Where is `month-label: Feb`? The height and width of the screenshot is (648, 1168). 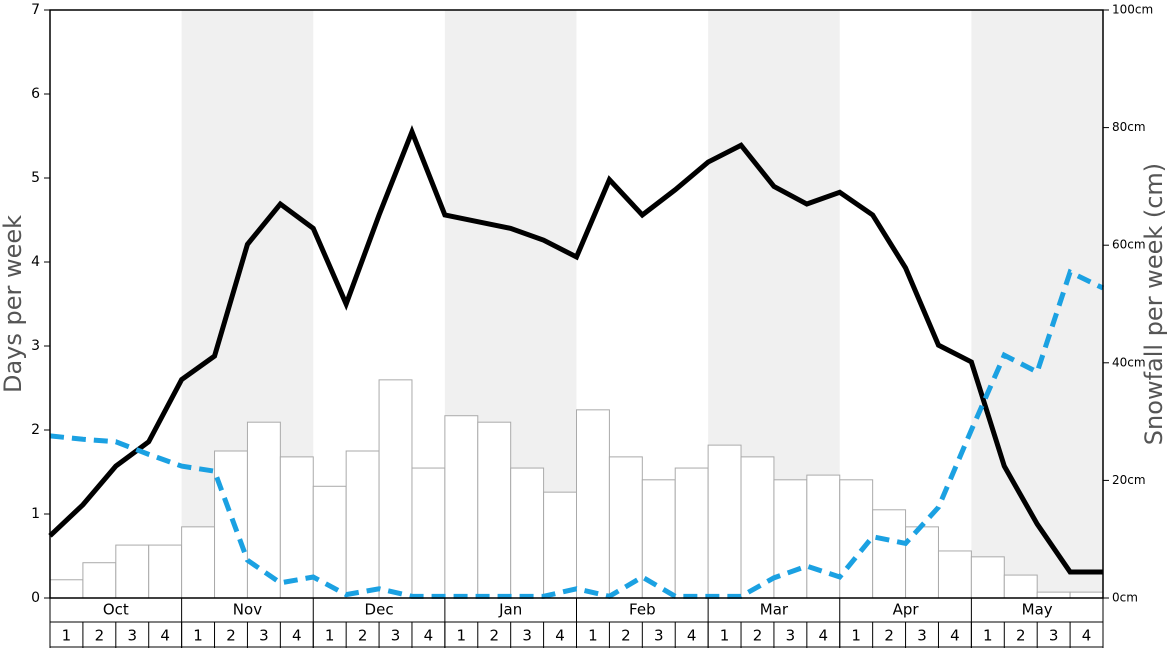 month-label: Feb is located at coordinates (642, 610).